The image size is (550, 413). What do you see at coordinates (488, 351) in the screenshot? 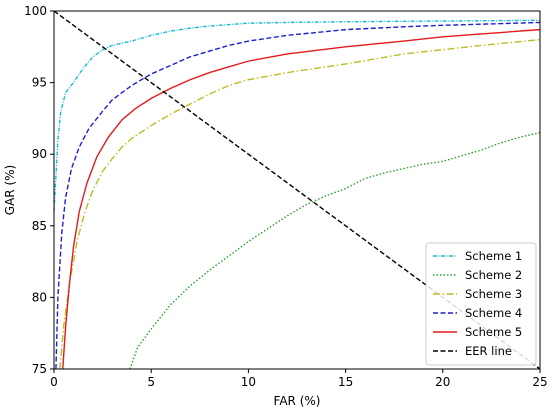
I see `legend-label: EER line` at bounding box center [488, 351].